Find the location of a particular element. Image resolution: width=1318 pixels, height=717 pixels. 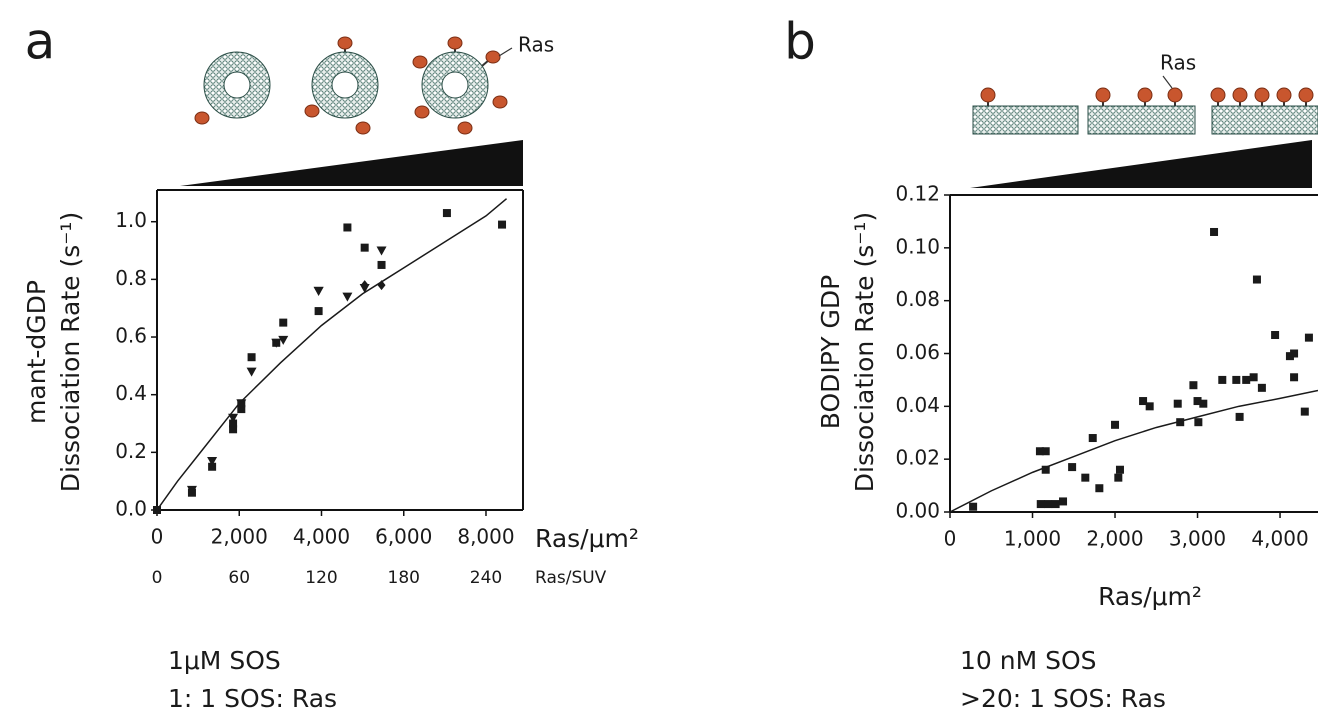

y-tick-label: 0.04 is located at coordinates (917, 405).